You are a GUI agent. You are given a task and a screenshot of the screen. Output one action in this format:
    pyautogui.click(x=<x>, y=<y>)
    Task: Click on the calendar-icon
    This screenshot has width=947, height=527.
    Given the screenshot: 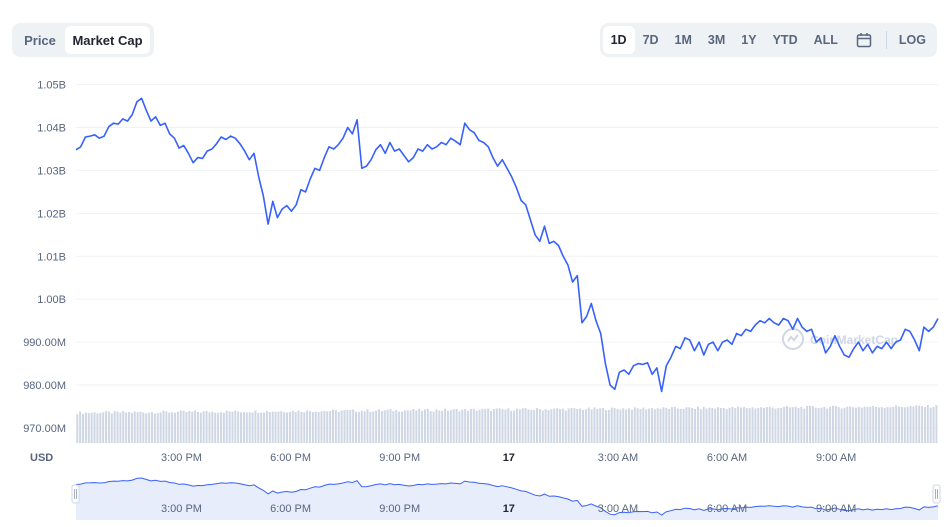 What is the action you would take?
    pyautogui.click(x=864, y=40)
    